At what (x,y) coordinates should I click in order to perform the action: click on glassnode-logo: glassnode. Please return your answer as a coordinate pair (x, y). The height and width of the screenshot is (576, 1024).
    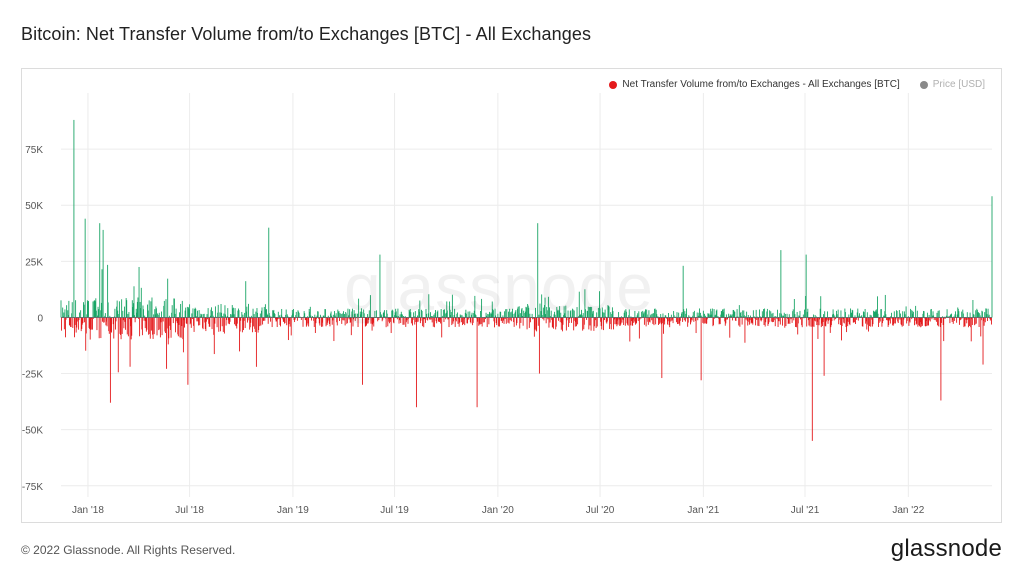
    Looking at the image, I should click on (946, 548).